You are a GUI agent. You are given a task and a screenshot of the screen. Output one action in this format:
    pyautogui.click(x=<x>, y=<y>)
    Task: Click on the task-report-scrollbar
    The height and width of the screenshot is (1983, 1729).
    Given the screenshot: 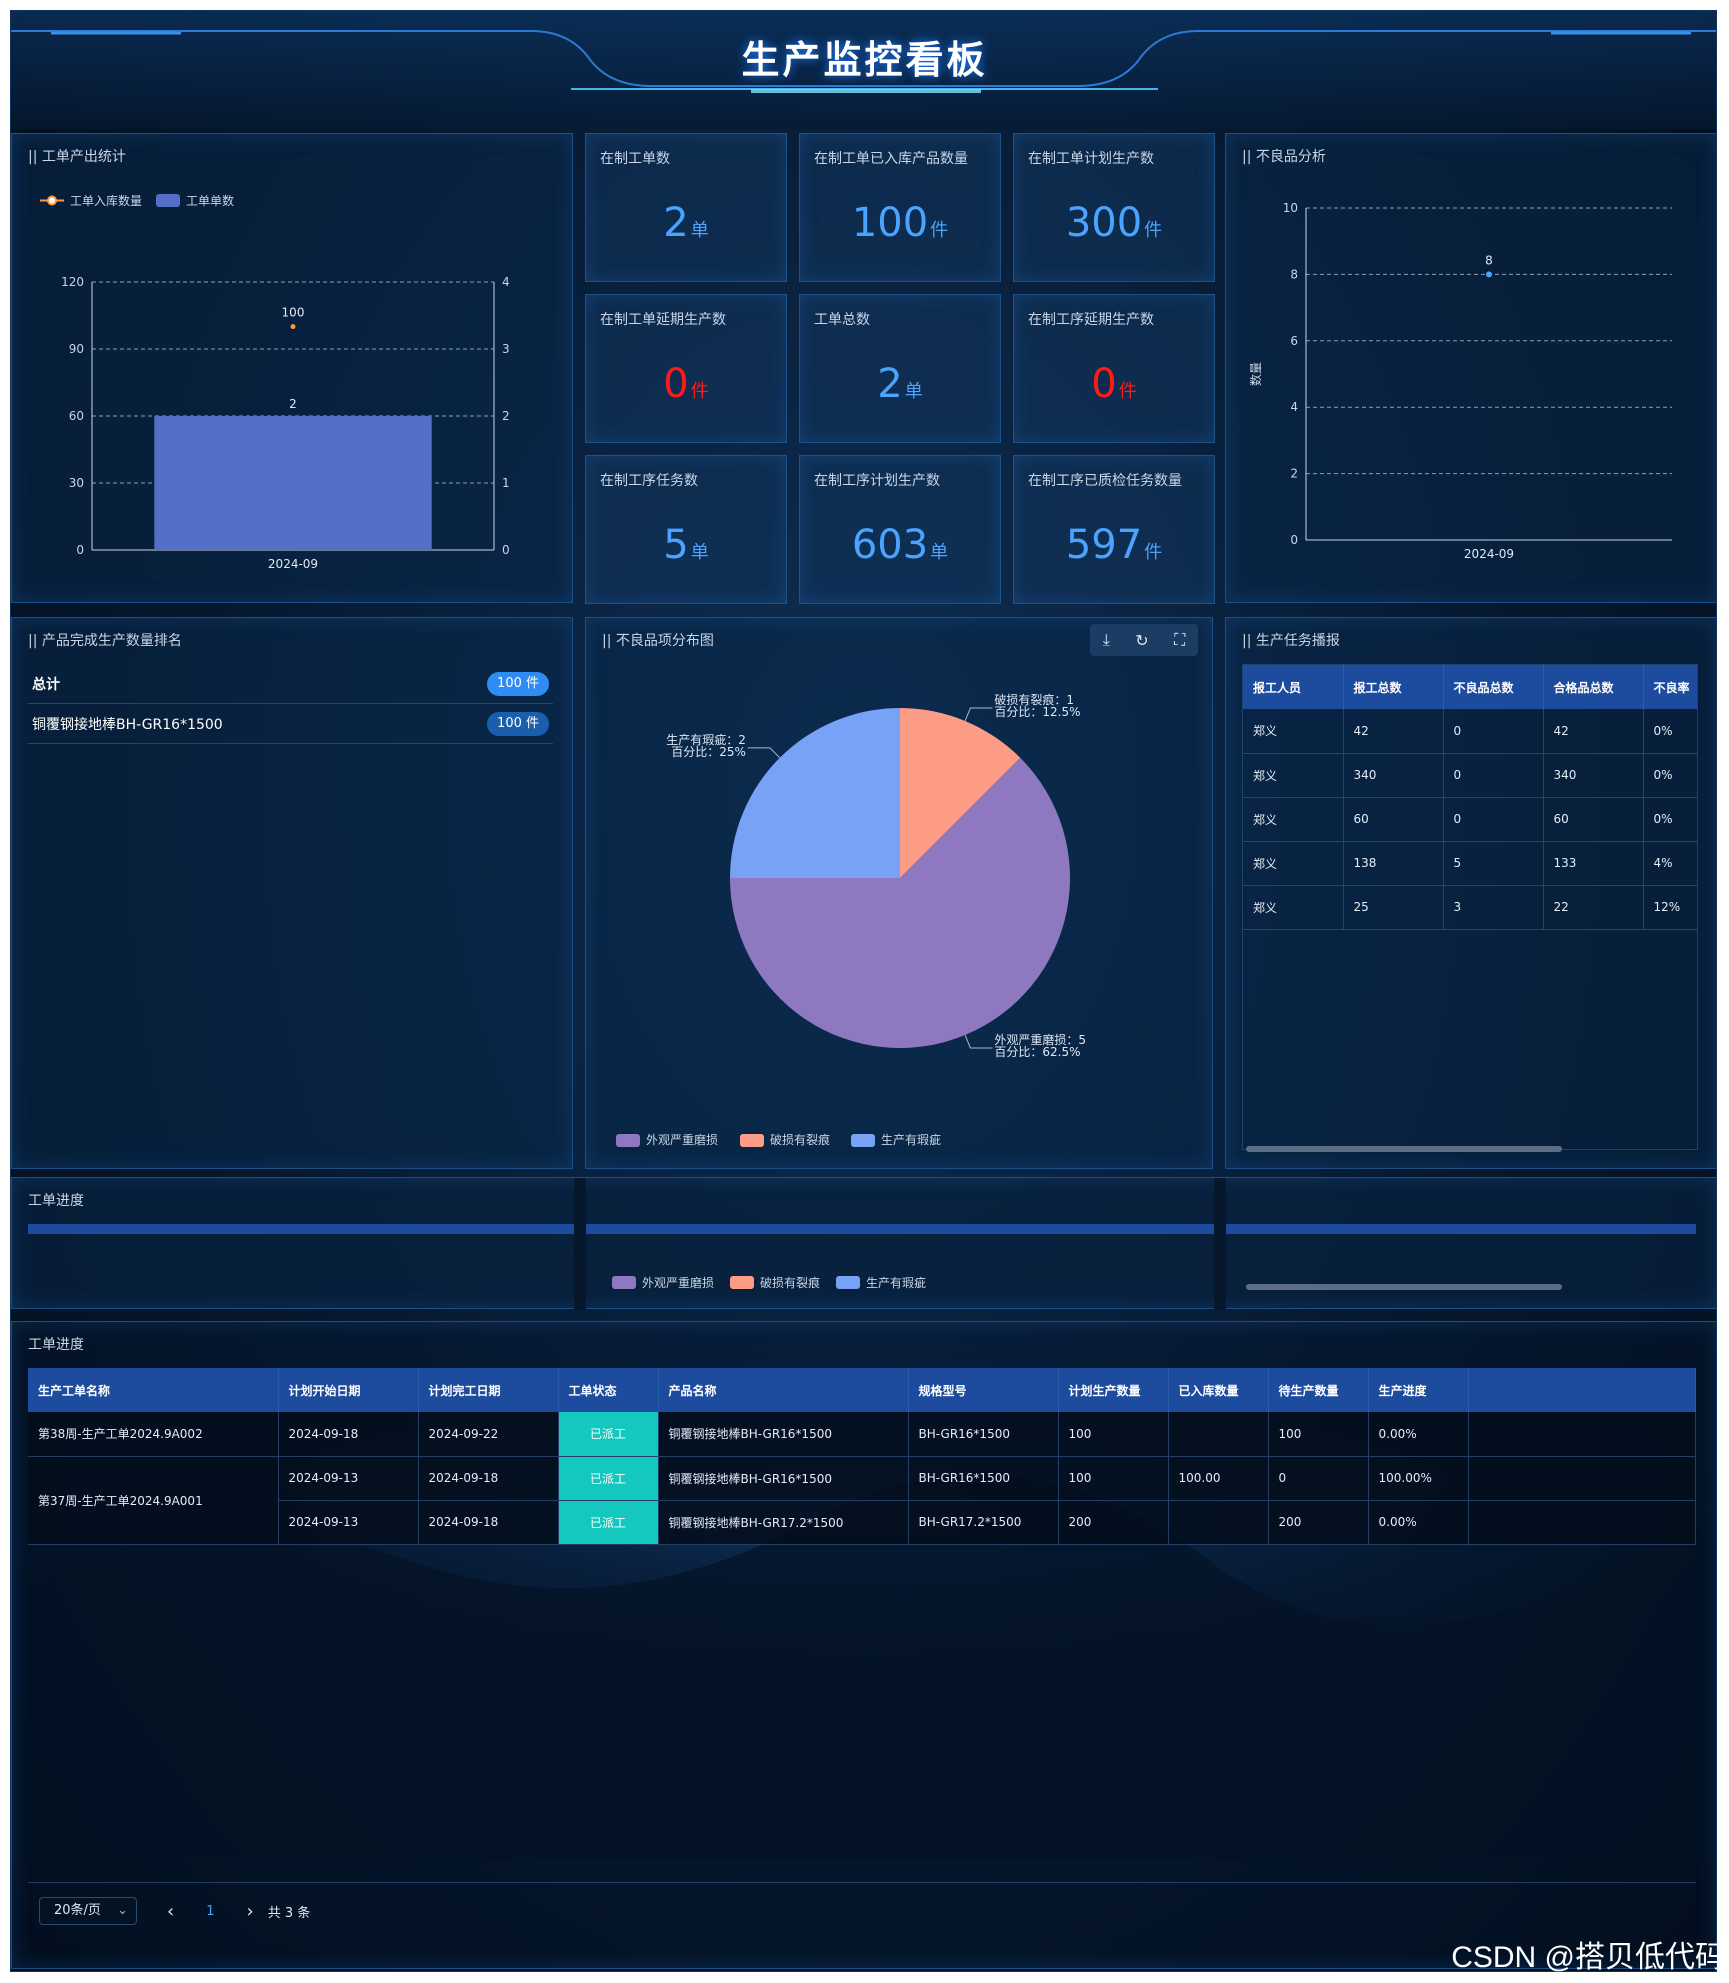 What is the action you would take?
    pyautogui.click(x=1404, y=1149)
    